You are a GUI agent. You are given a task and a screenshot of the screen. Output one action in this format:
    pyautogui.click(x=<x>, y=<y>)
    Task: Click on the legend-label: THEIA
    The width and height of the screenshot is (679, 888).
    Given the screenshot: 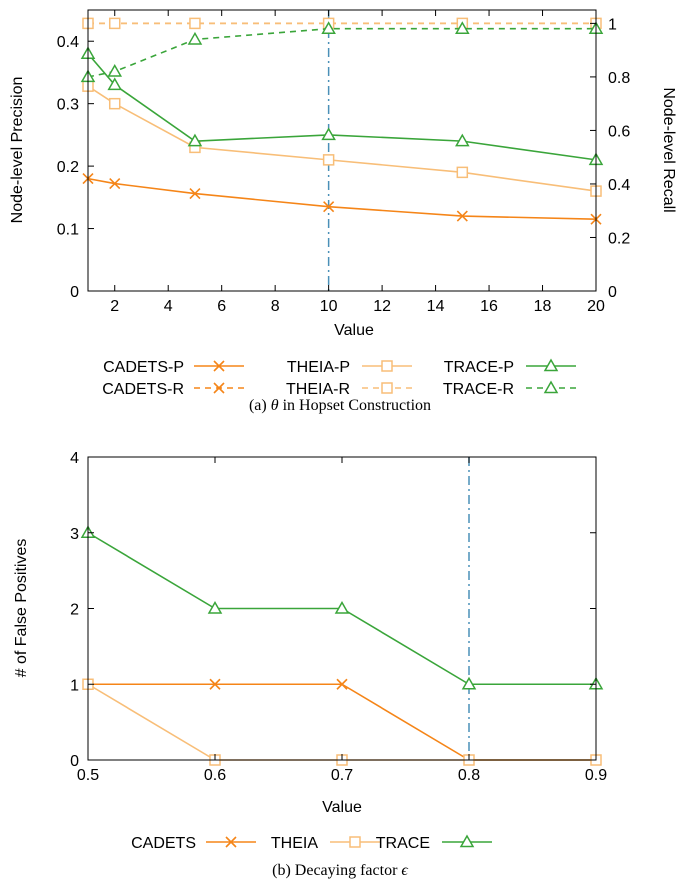 What is the action you would take?
    pyautogui.click(x=294, y=843)
    